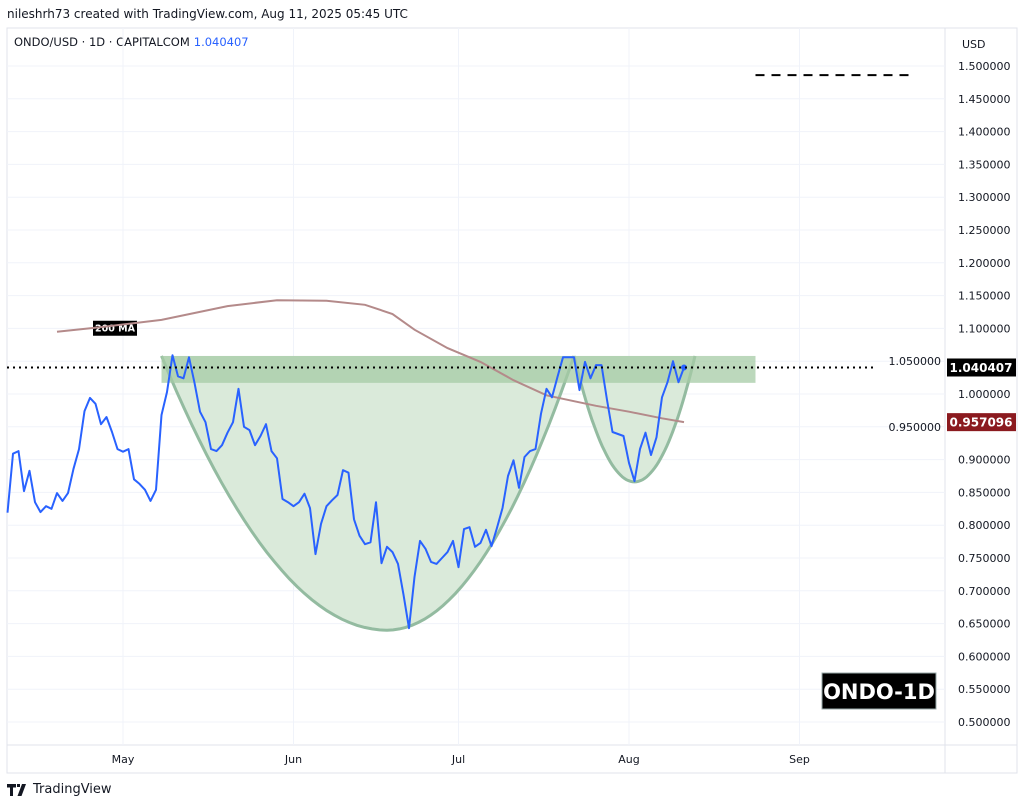 The image size is (1024, 808). What do you see at coordinates (984, 296) in the screenshot?
I see `price-tick-label: 1.150000` at bounding box center [984, 296].